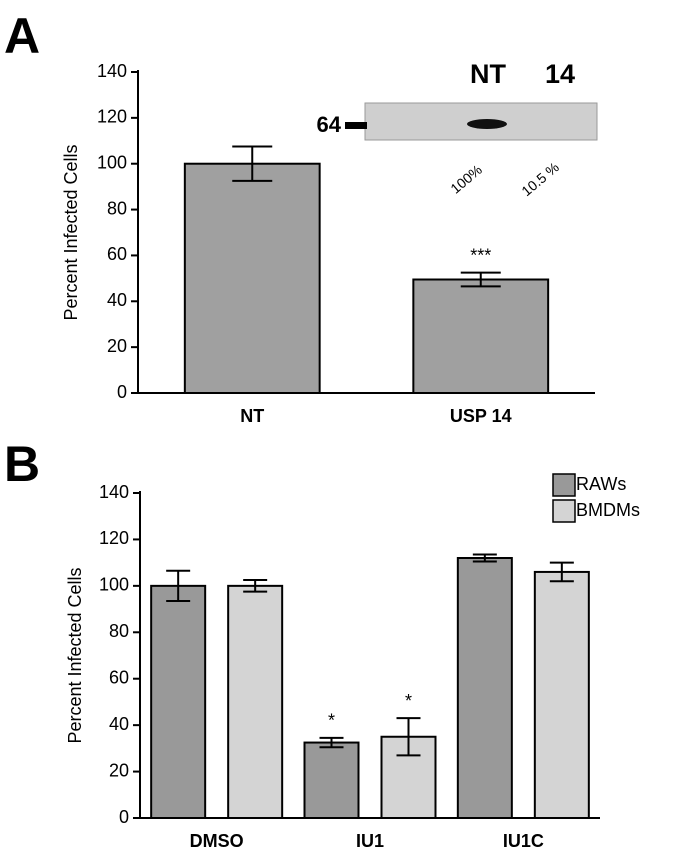  Describe the element at coordinates (608, 510) in the screenshot. I see `legend-label: BMDMs` at that location.